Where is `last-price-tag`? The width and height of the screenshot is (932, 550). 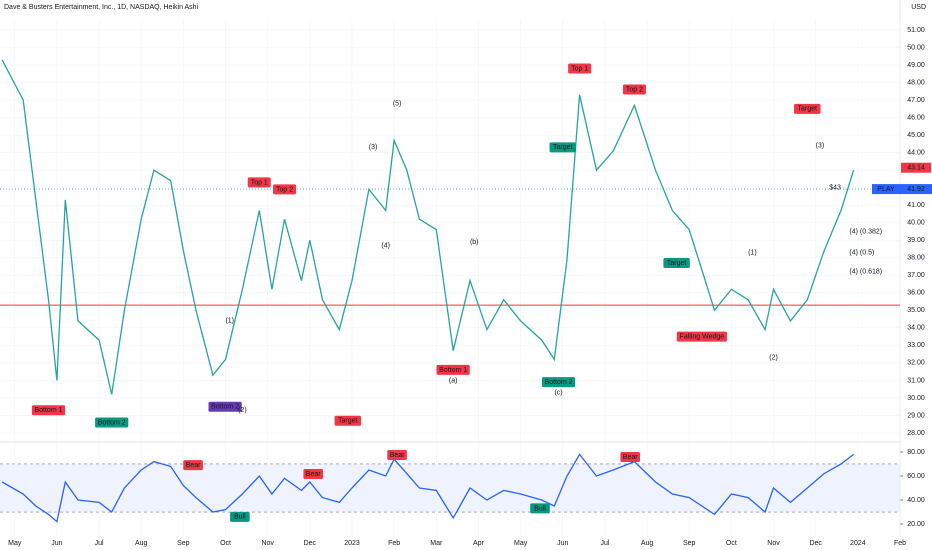 last-price-tag is located at coordinates (902, 189).